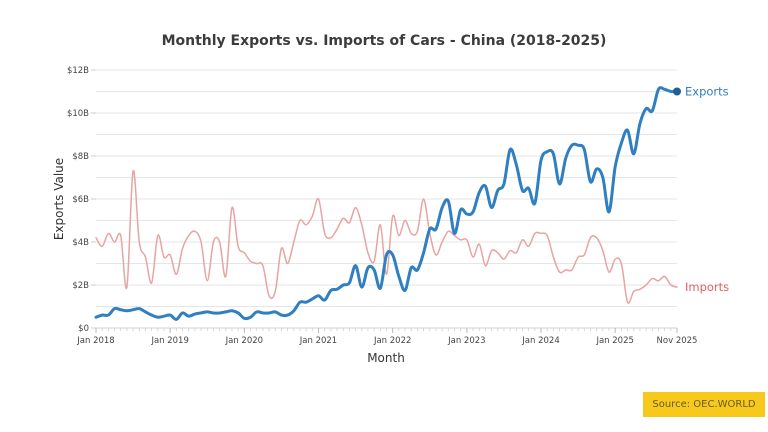  Describe the element at coordinates (318, 341) in the screenshot. I see `x-tick-label: Jan 2021` at that location.